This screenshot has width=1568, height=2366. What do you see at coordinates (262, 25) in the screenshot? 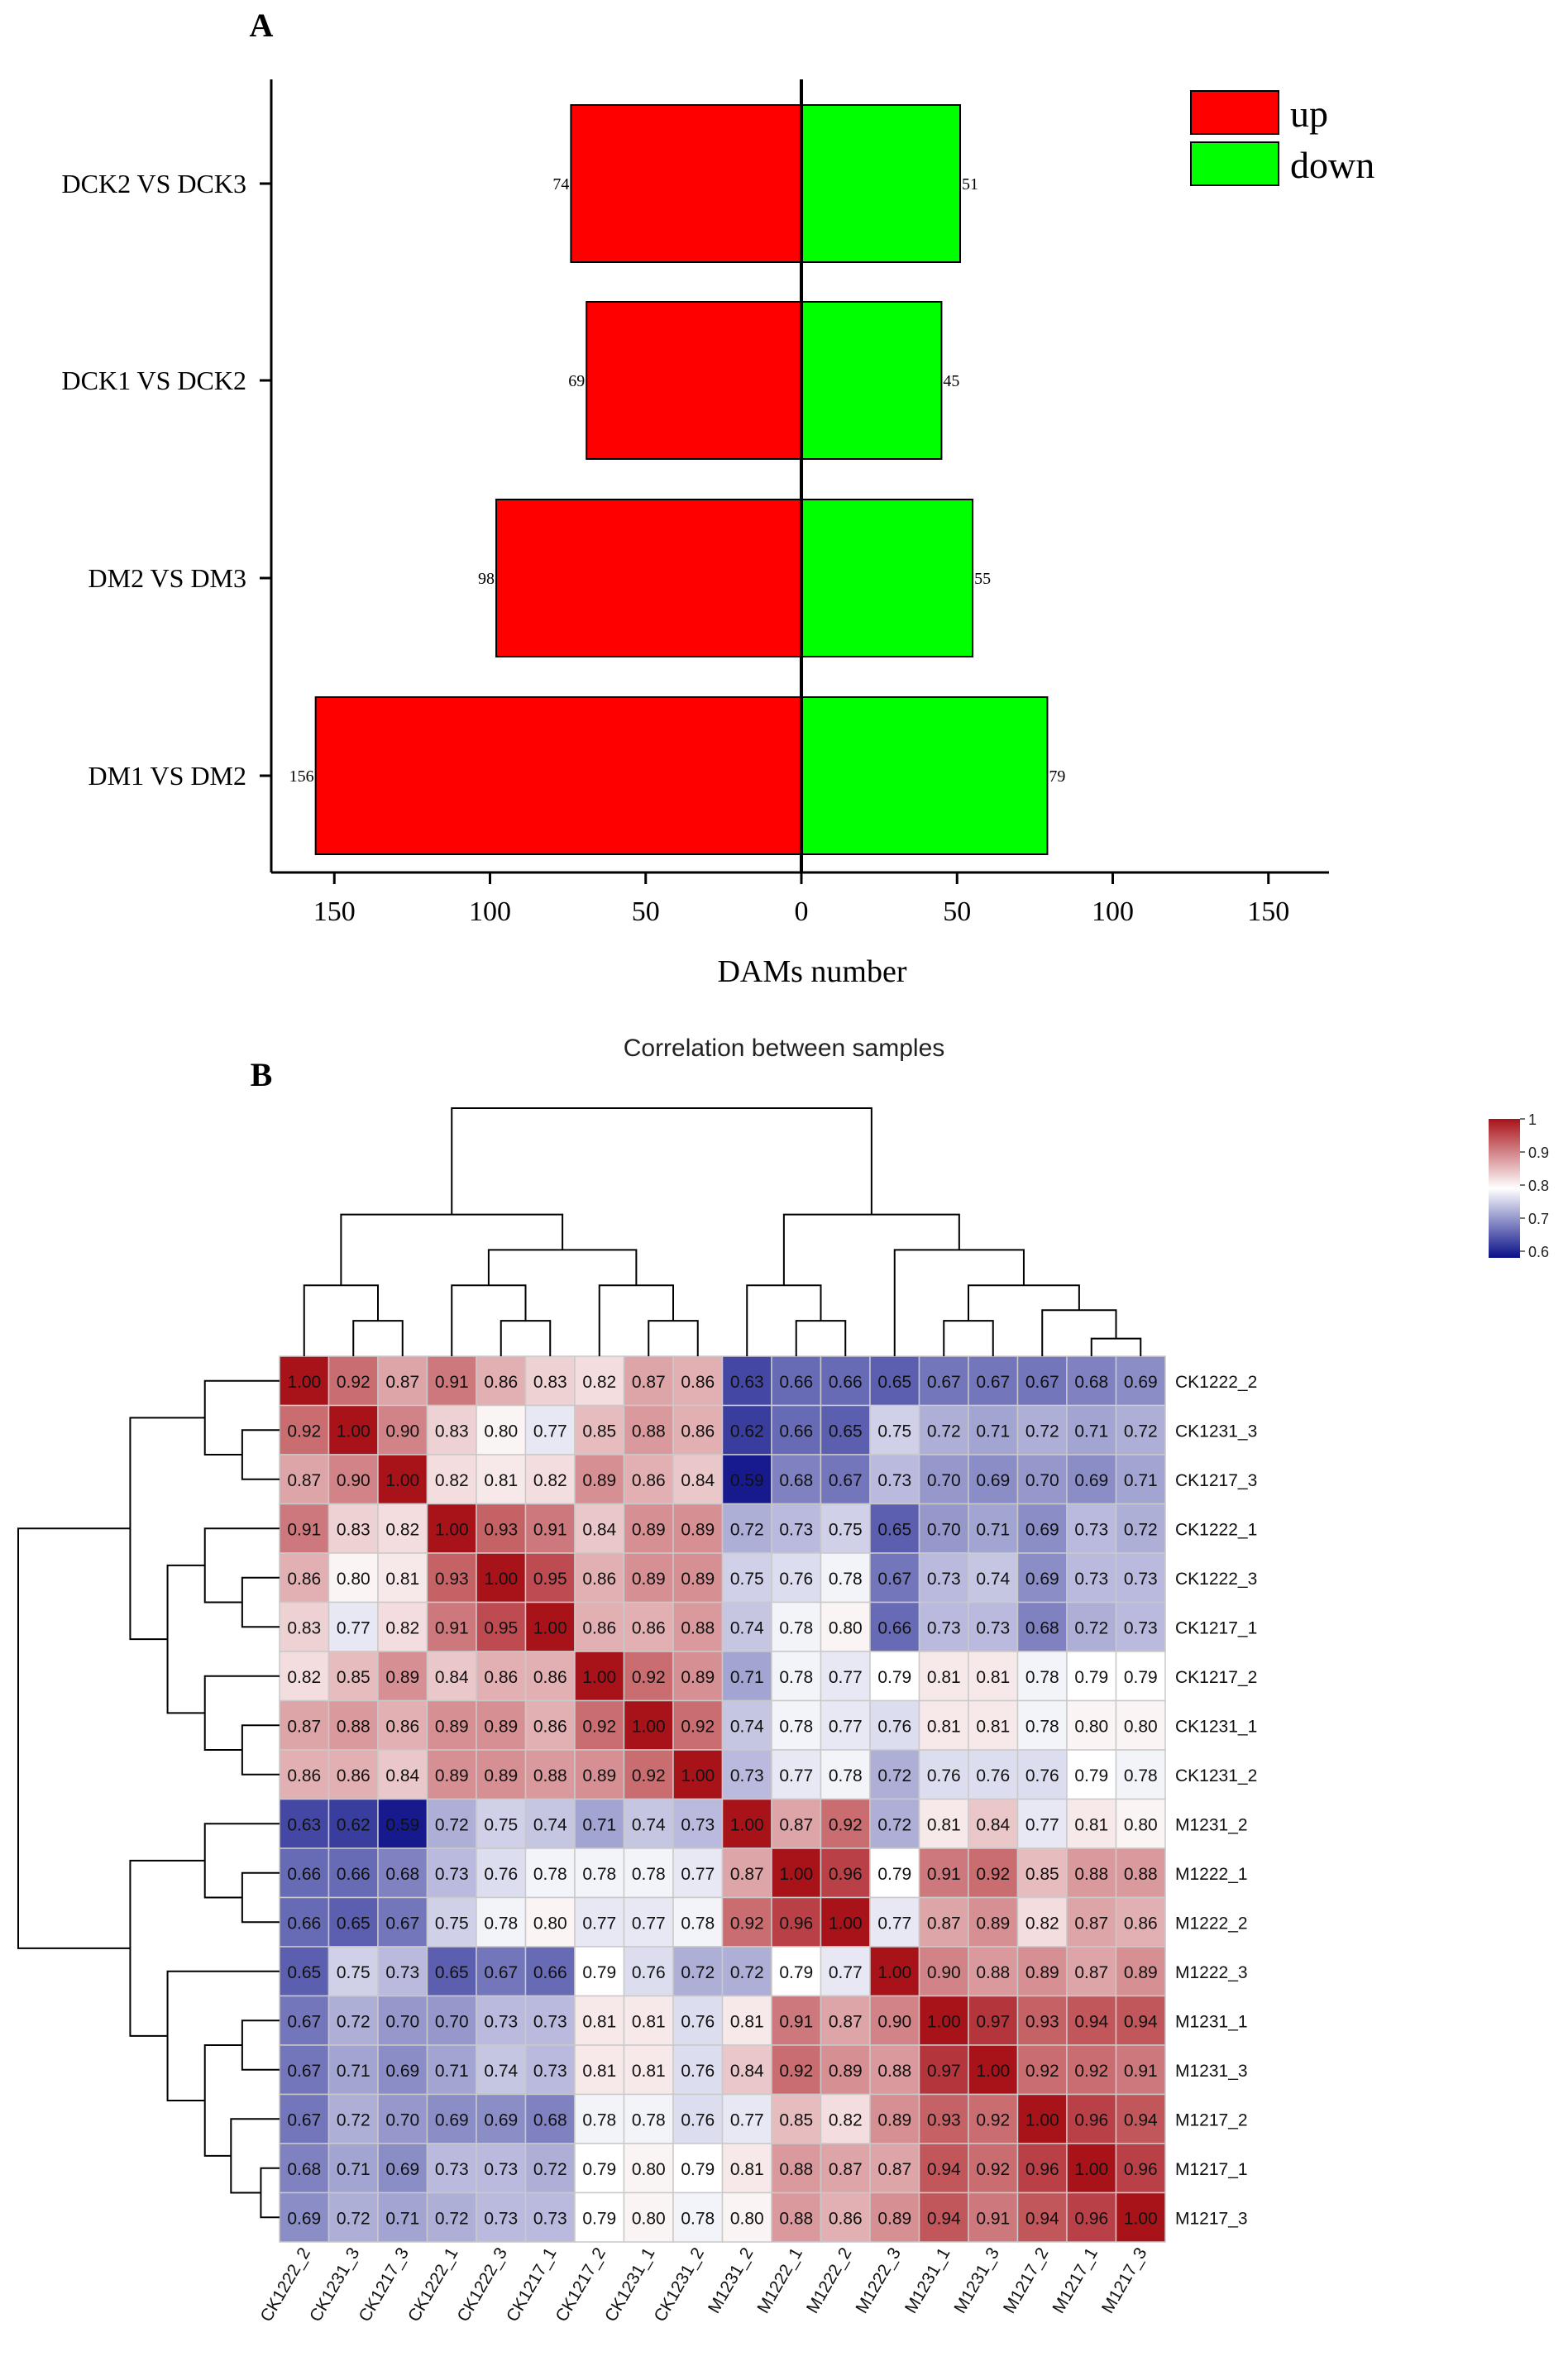
I see `panel-a-label: A` at bounding box center [262, 25].